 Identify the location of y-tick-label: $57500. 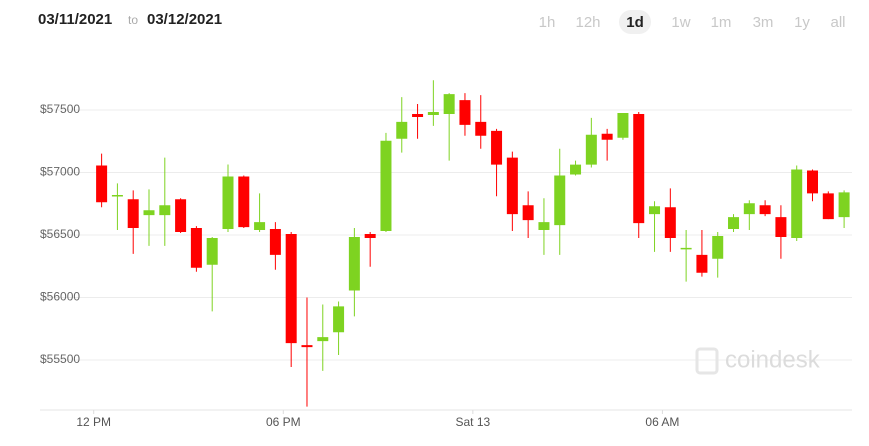
(60, 109).